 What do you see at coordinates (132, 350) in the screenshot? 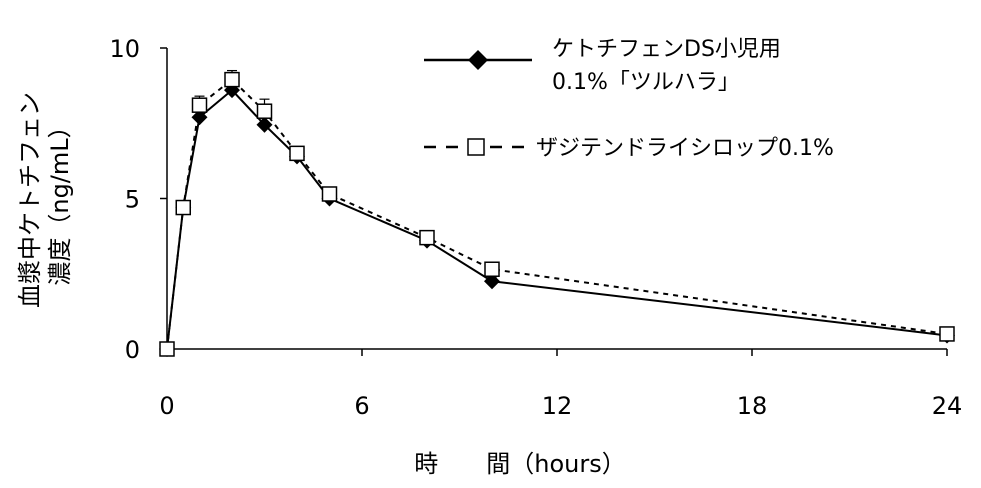
I see `y-tick-label: 0` at bounding box center [132, 350].